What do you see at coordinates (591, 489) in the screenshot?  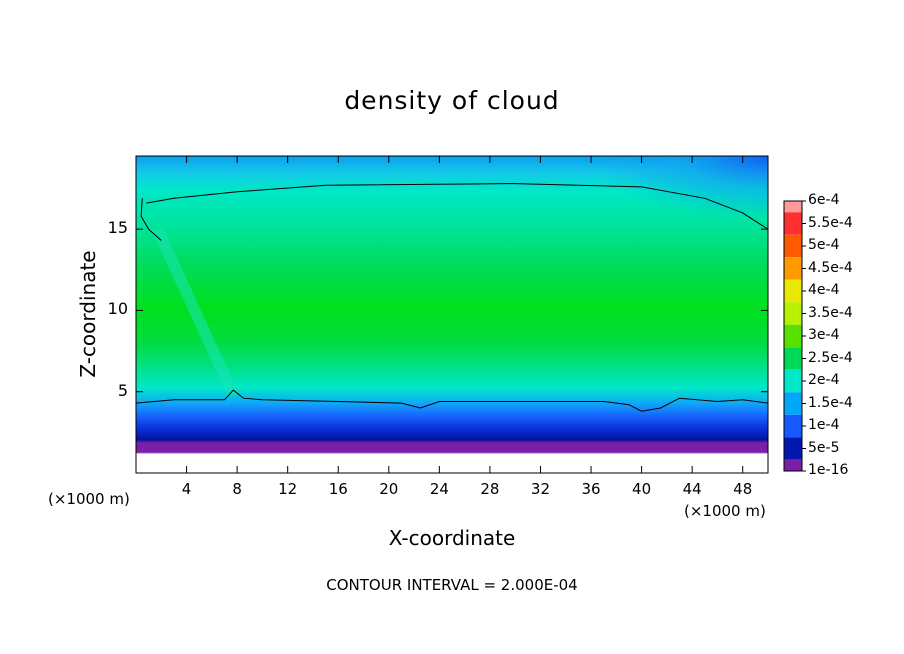 I see `x-tick-label: 36` at bounding box center [591, 489].